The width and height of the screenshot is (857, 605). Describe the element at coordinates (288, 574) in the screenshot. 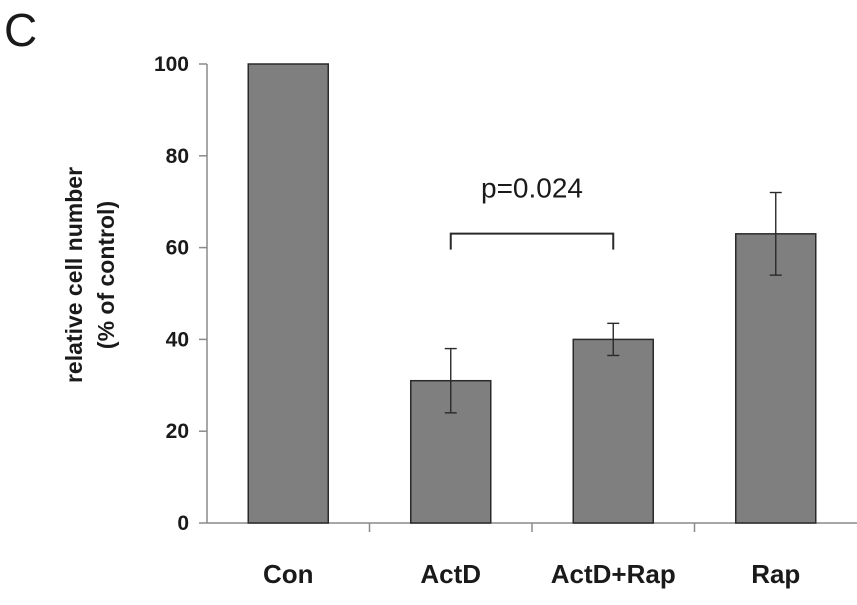

I see `x-tick-label: Con` at that location.